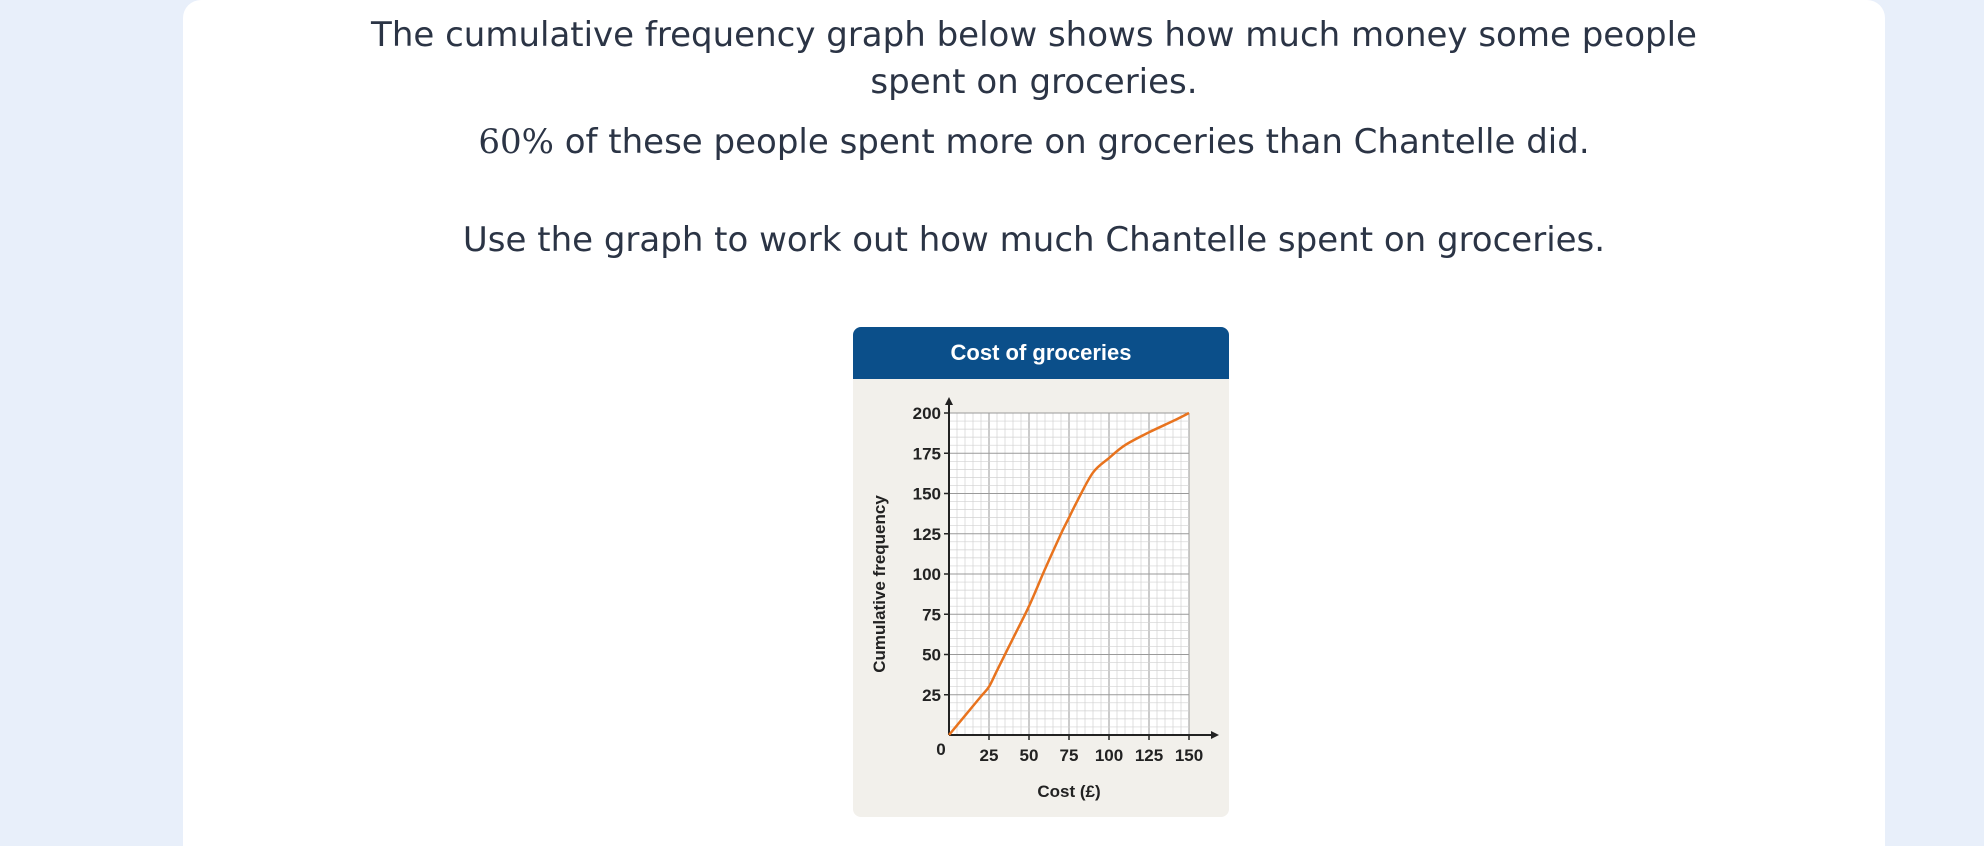 Image resolution: width=1984 pixels, height=846 pixels. I want to click on x-tick-label: 150, so click(1189, 755).